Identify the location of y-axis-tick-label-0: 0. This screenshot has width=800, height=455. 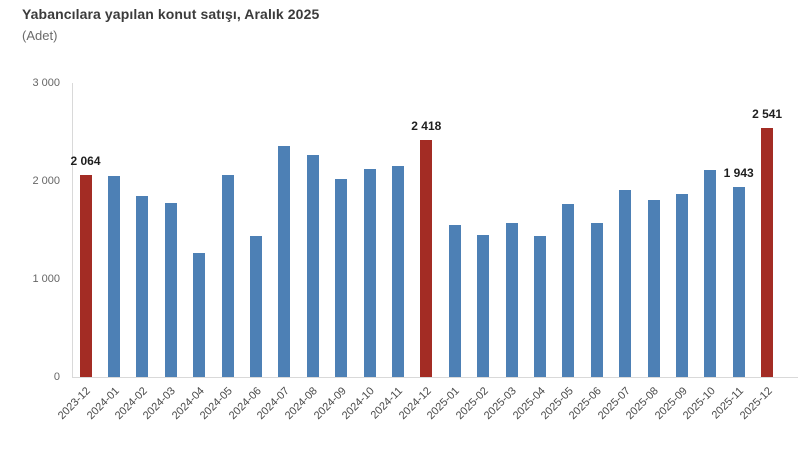
(56, 377).